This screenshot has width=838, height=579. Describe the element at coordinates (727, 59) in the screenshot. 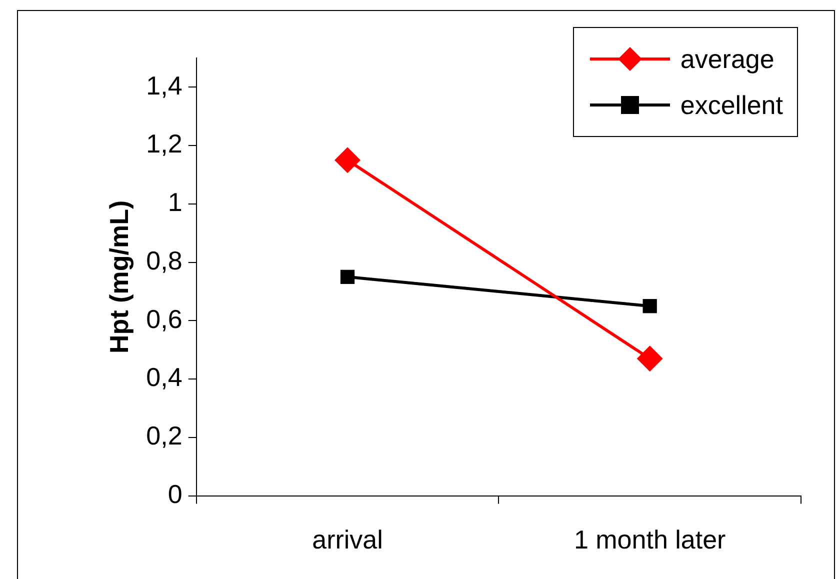

I see `legend-label: average` at that location.